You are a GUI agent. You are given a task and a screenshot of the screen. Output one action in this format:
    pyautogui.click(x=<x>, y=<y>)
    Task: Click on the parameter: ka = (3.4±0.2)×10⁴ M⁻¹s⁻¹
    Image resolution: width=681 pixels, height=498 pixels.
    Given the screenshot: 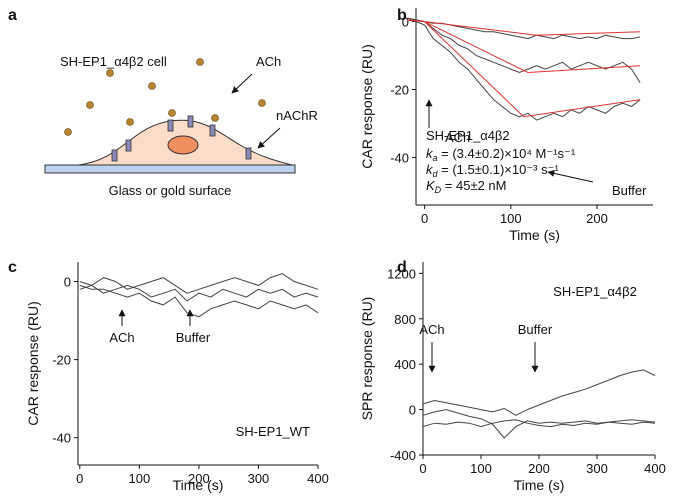 What is the action you would take?
    pyautogui.click(x=501, y=154)
    